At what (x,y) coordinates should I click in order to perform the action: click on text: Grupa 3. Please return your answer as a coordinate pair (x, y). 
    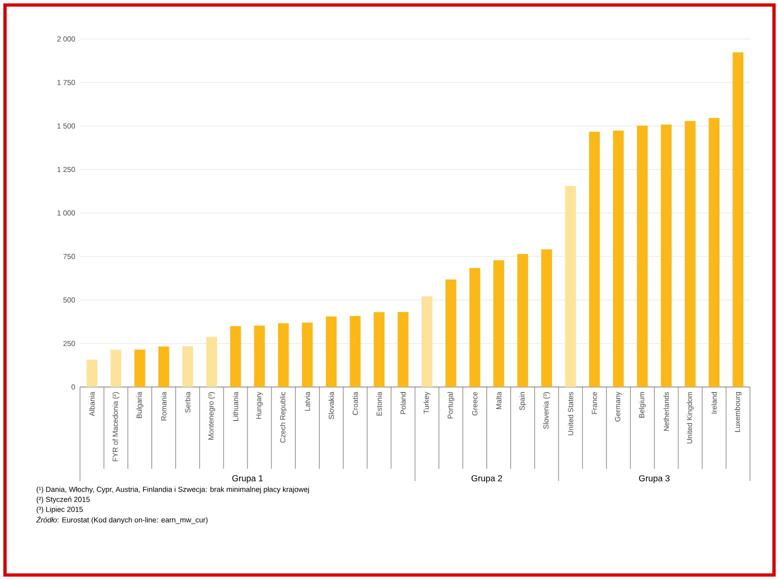
    Looking at the image, I should click on (654, 479).